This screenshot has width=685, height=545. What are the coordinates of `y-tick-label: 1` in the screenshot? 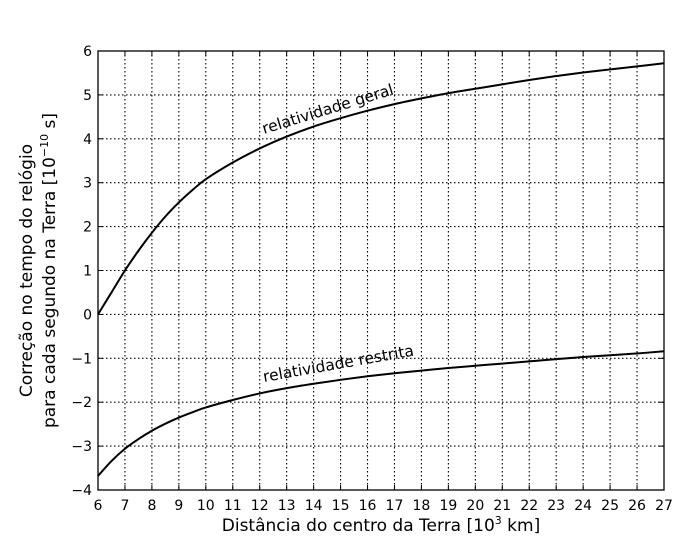 It's located at (87, 272).